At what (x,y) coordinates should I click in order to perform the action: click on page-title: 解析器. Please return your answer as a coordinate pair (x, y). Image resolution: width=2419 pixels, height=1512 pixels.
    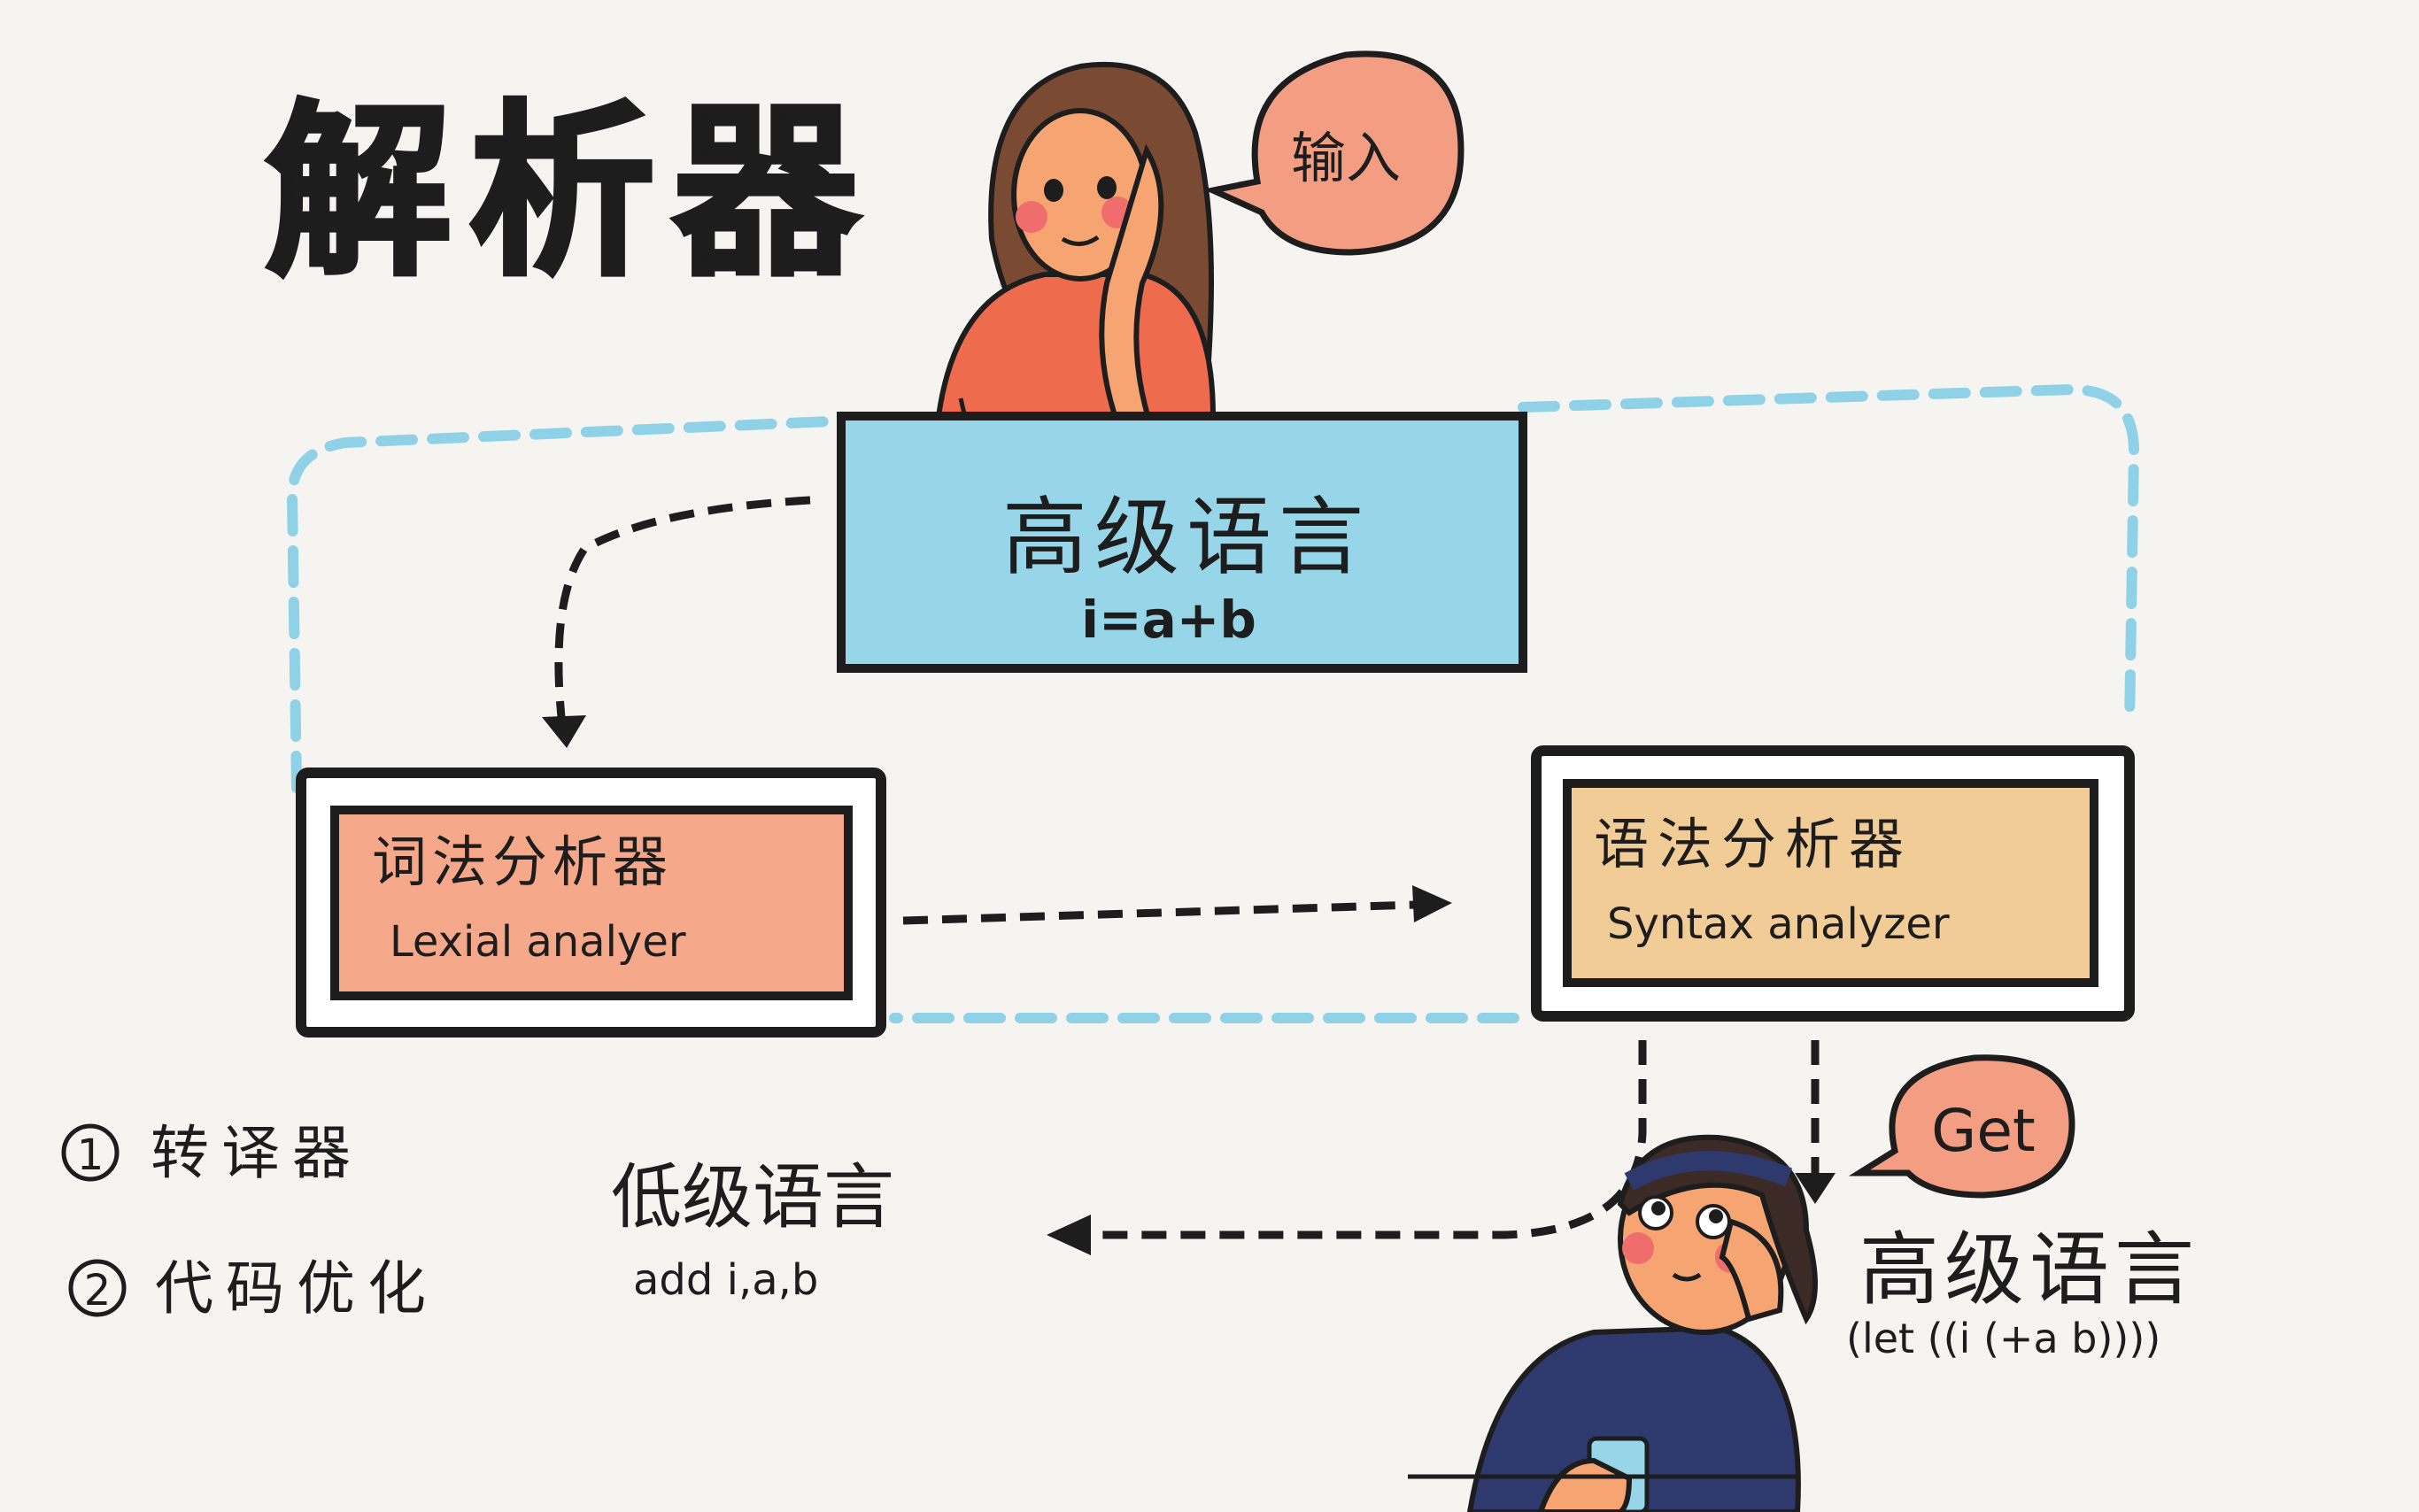
    Looking at the image, I should click on (571, 192).